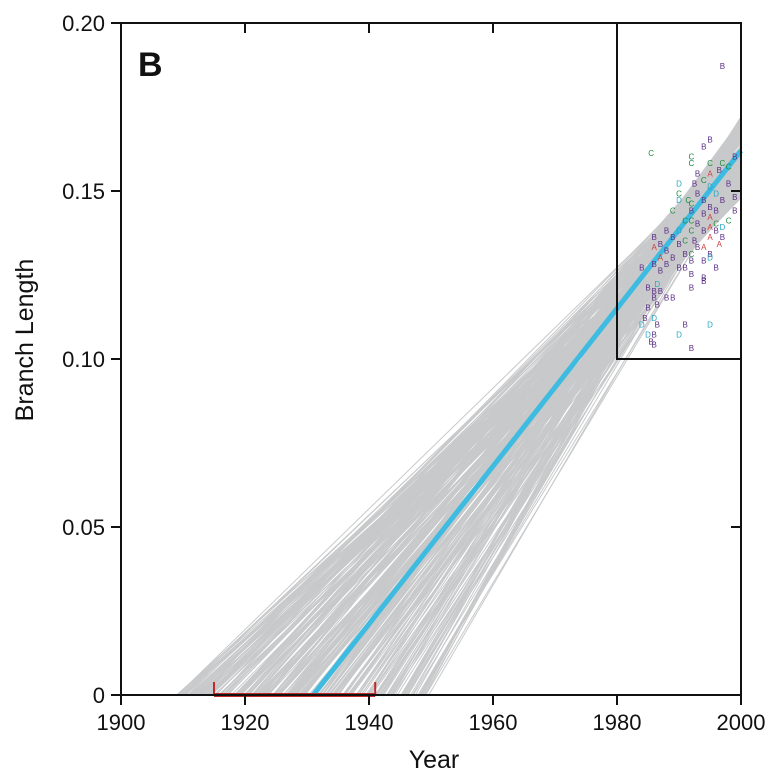 This screenshot has width=779, height=783. What do you see at coordinates (617, 722) in the screenshot?
I see `x-tick-label: 1980` at bounding box center [617, 722].